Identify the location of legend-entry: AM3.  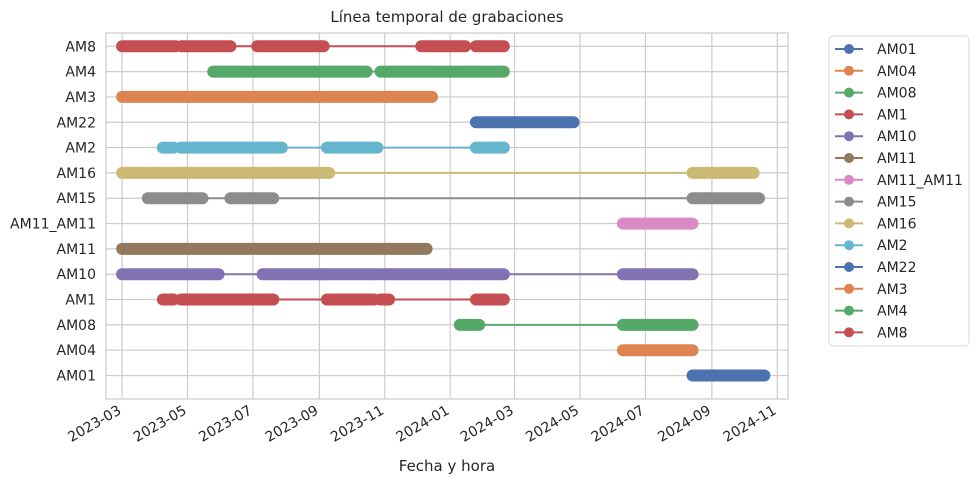
(871, 290).